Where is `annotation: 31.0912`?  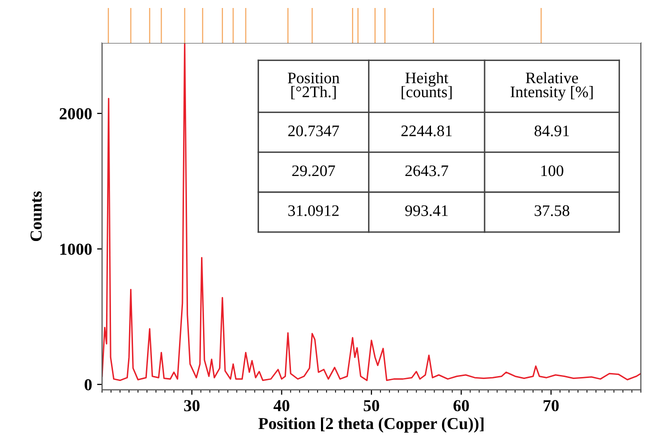
annotation: 31.0912 is located at coordinates (313, 210).